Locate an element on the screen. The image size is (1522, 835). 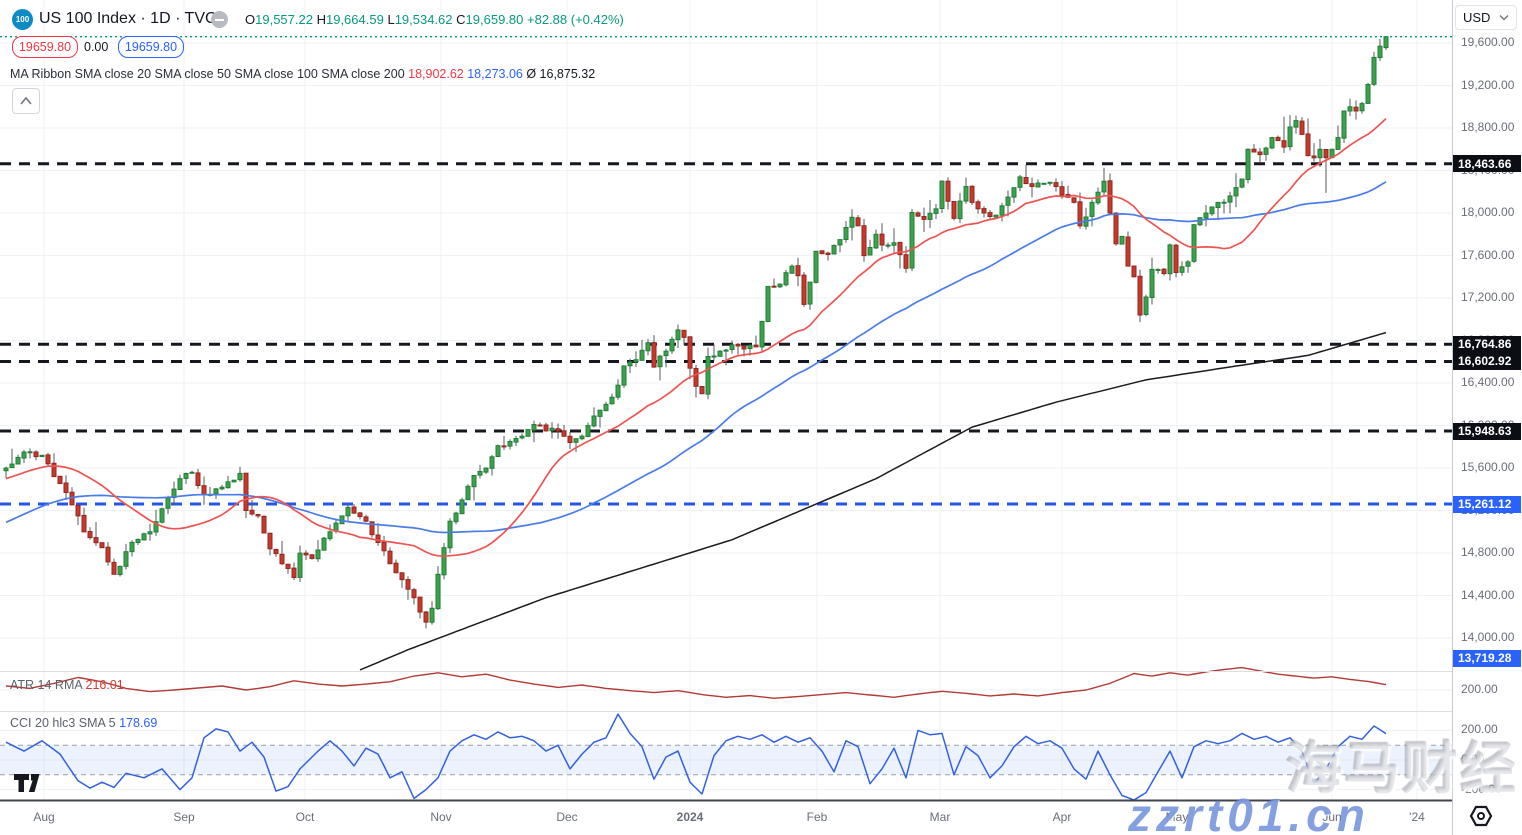
spread-value: 0.00 is located at coordinates (96, 47).